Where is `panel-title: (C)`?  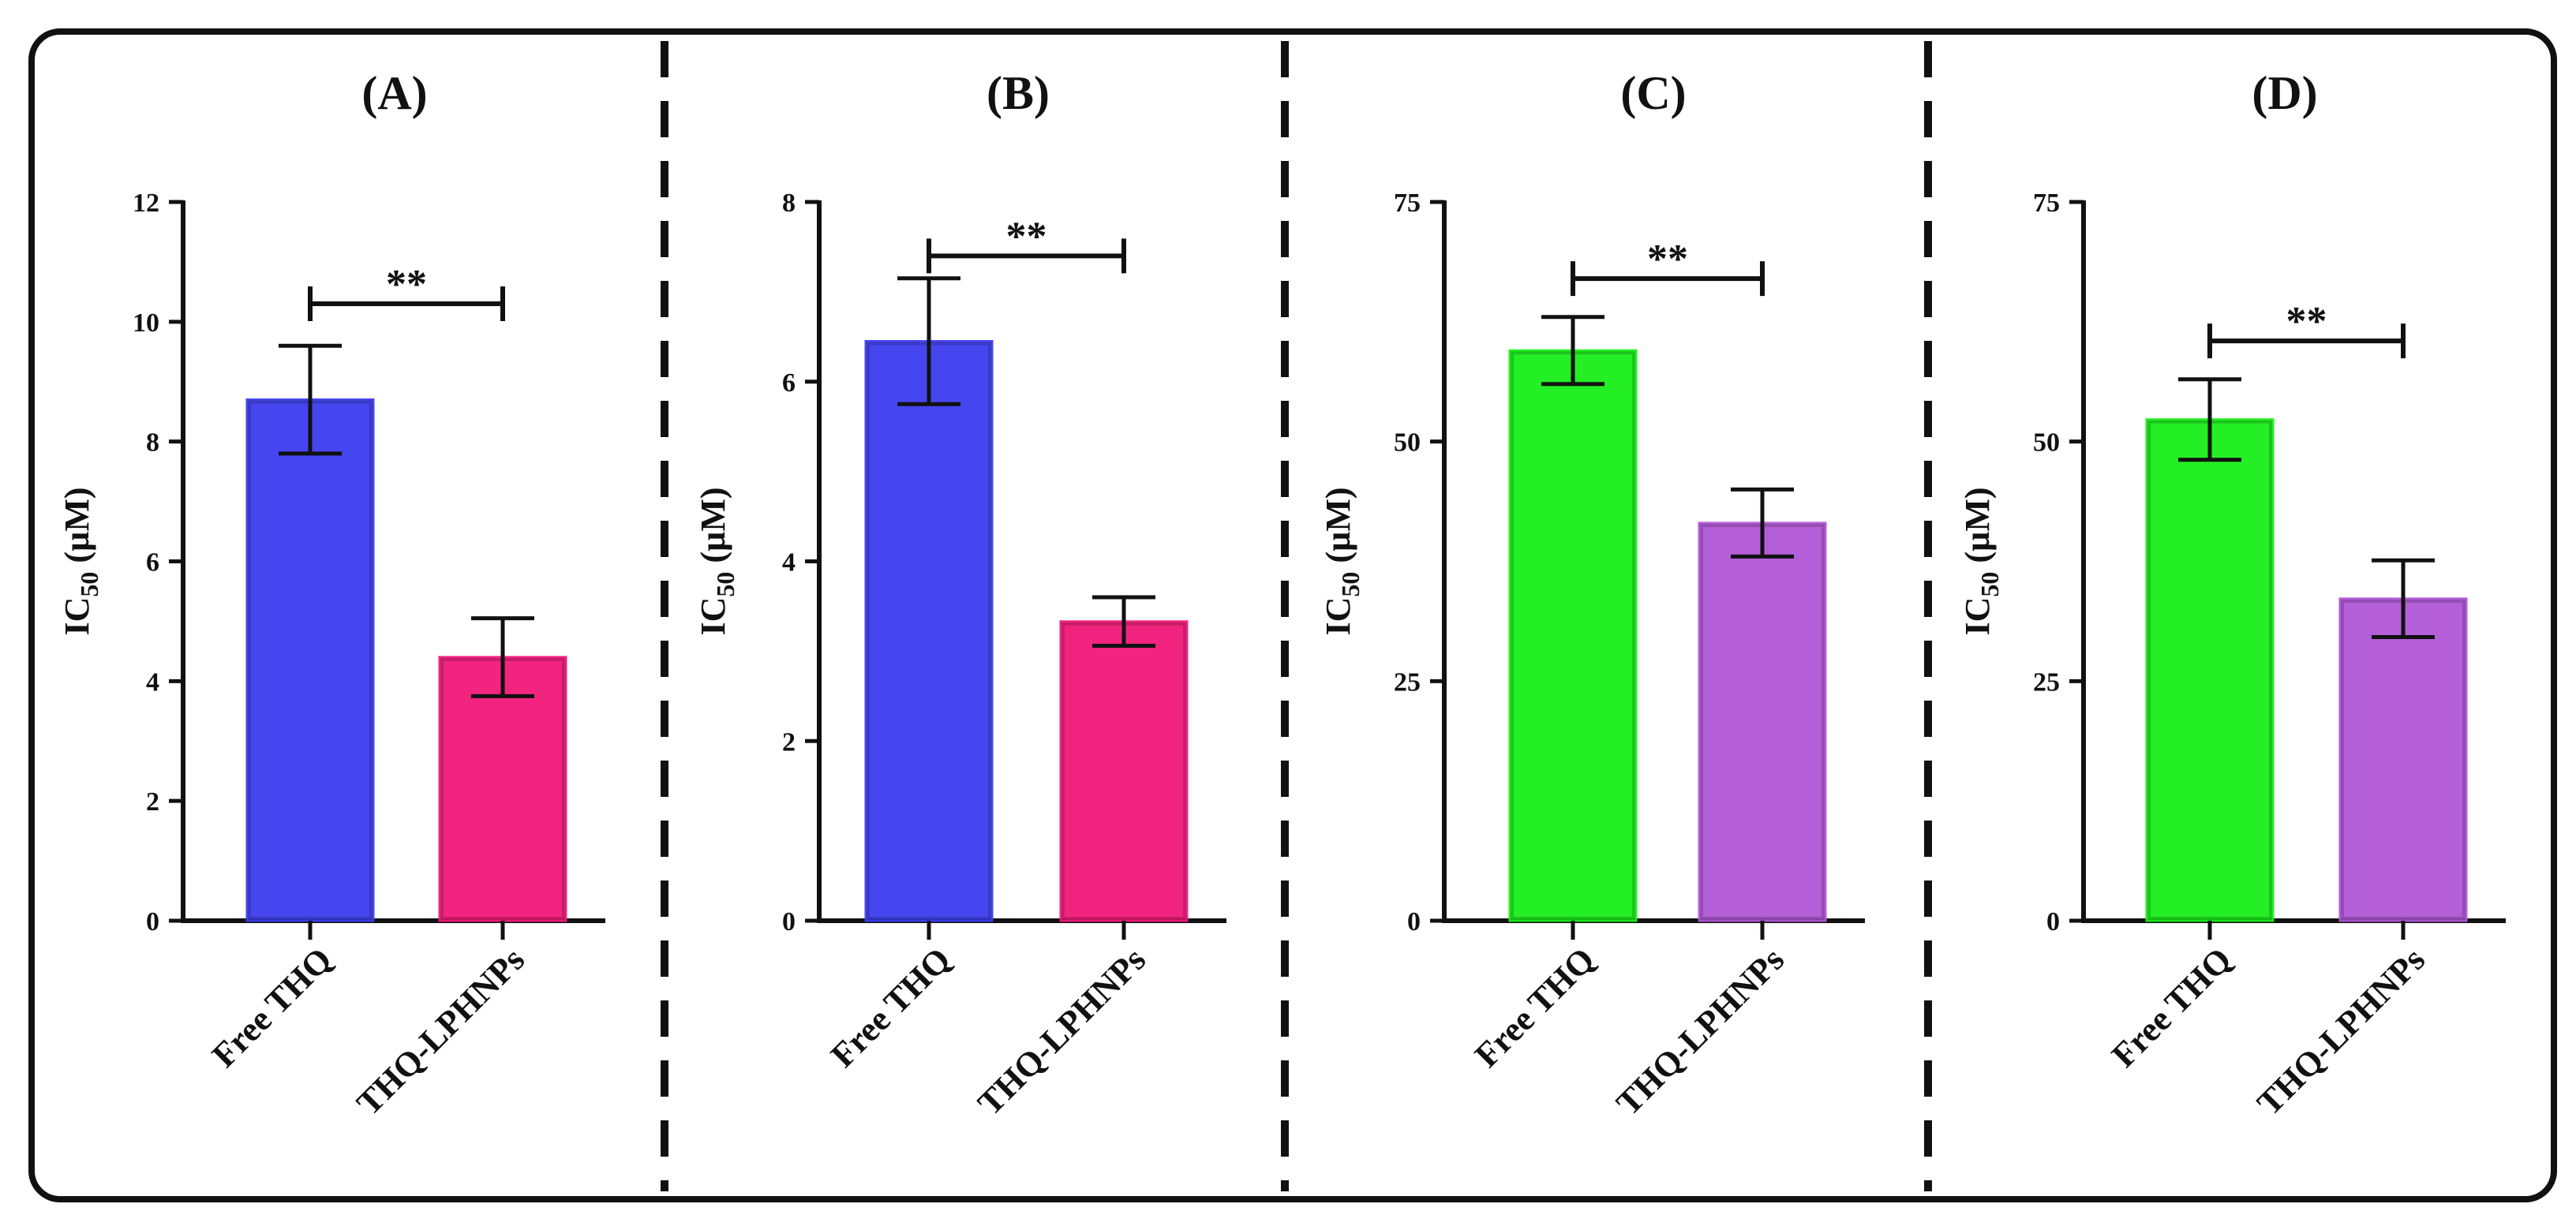 panel-title: (C) is located at coordinates (1653, 93).